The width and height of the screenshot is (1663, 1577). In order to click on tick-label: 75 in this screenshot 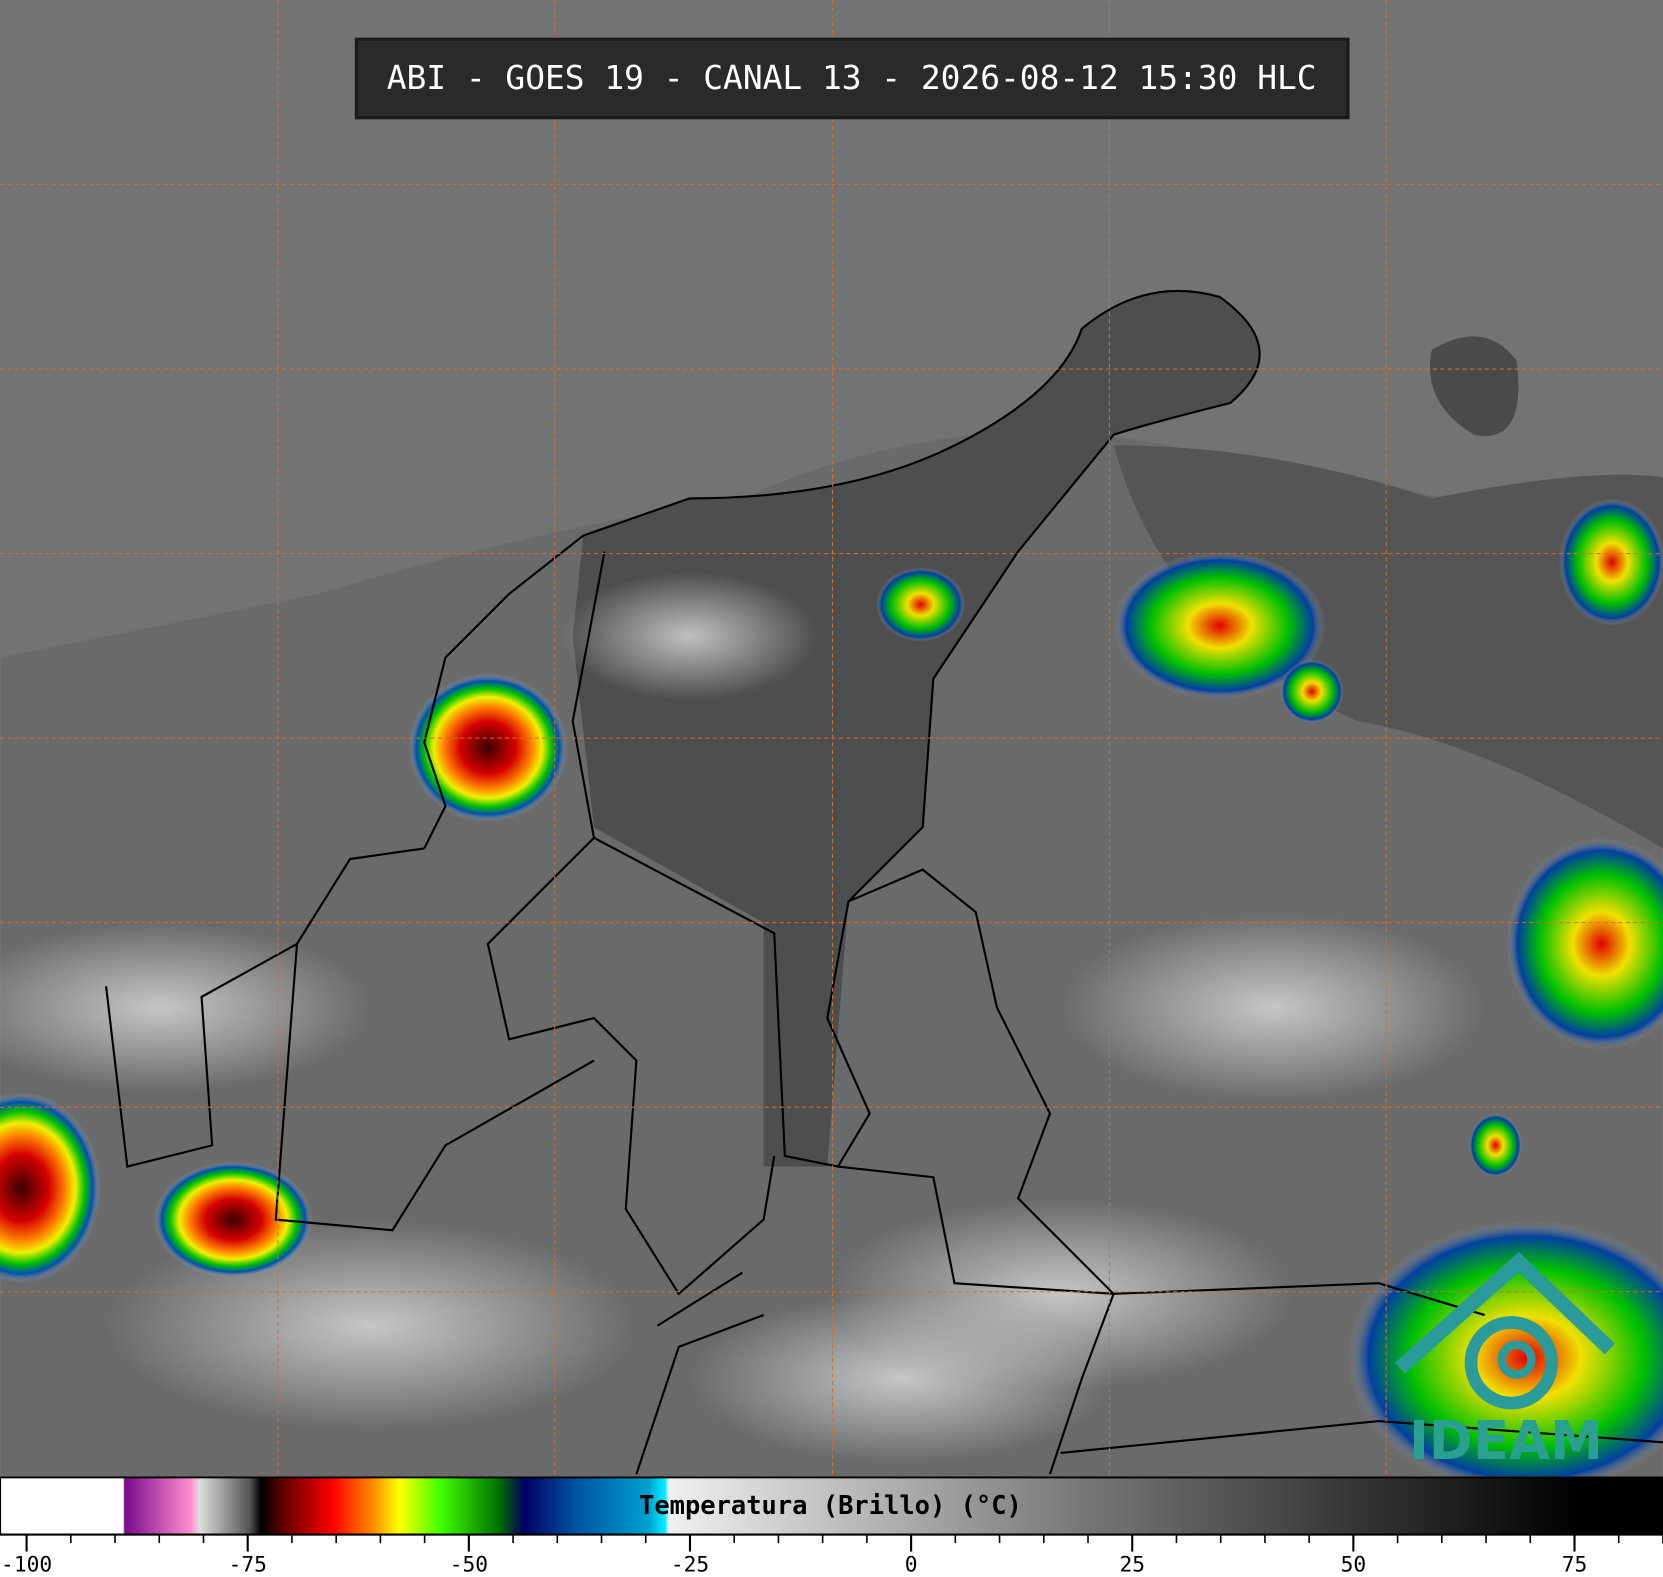, I will do `click(1575, 1564)`.